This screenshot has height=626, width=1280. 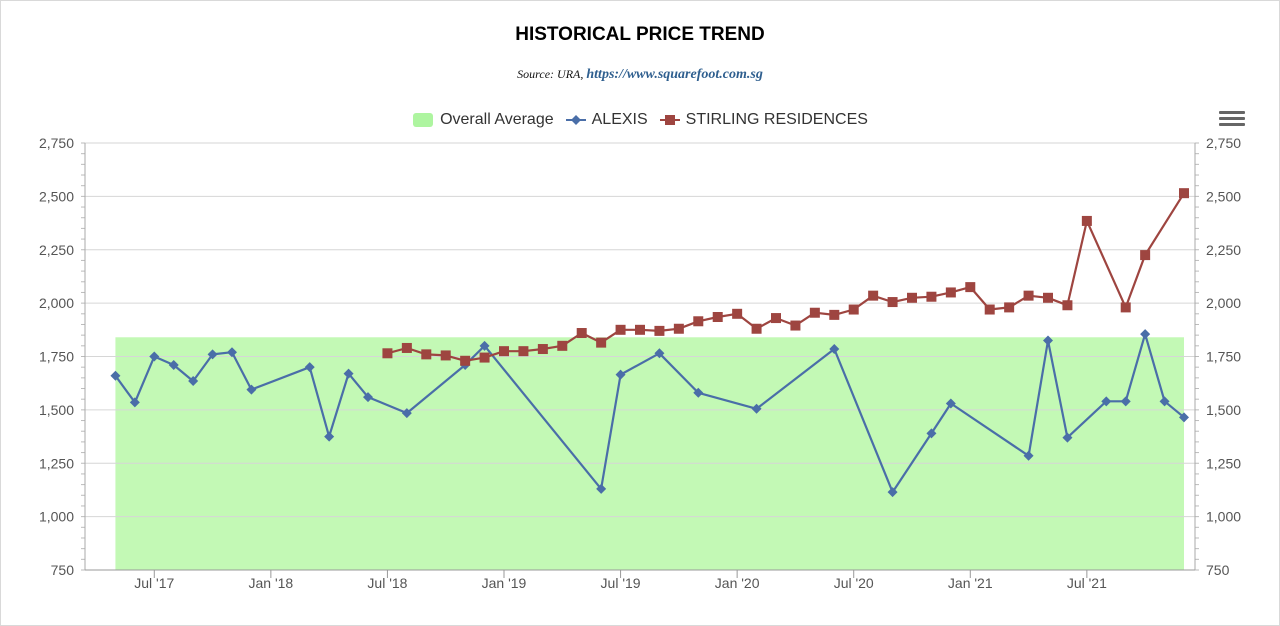 What do you see at coordinates (669, 120) in the screenshot?
I see `square-line-icon` at bounding box center [669, 120].